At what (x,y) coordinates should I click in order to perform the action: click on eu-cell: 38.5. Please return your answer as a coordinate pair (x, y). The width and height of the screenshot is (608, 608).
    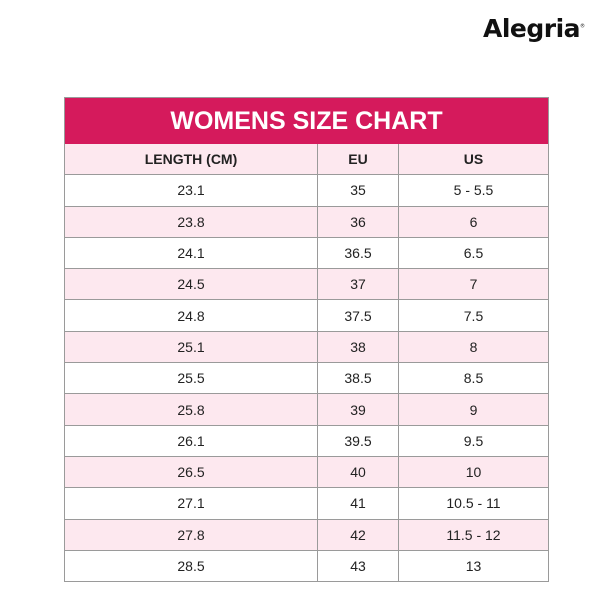
    Looking at the image, I should click on (358, 378).